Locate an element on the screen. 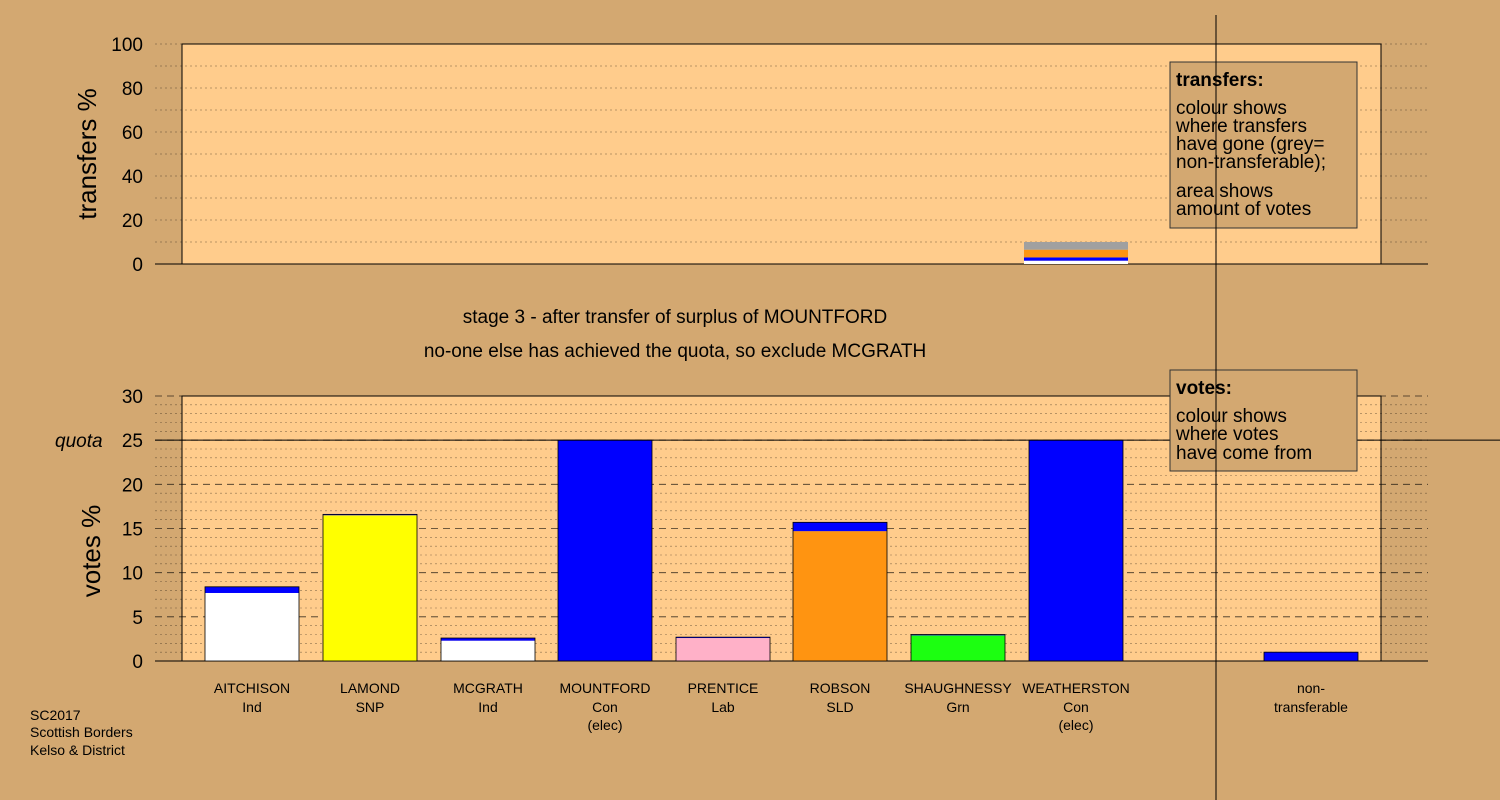 Image resolution: width=1500 pixels, height=800 pixels. transfers-legend-title: transfers: is located at coordinates (1220, 80).